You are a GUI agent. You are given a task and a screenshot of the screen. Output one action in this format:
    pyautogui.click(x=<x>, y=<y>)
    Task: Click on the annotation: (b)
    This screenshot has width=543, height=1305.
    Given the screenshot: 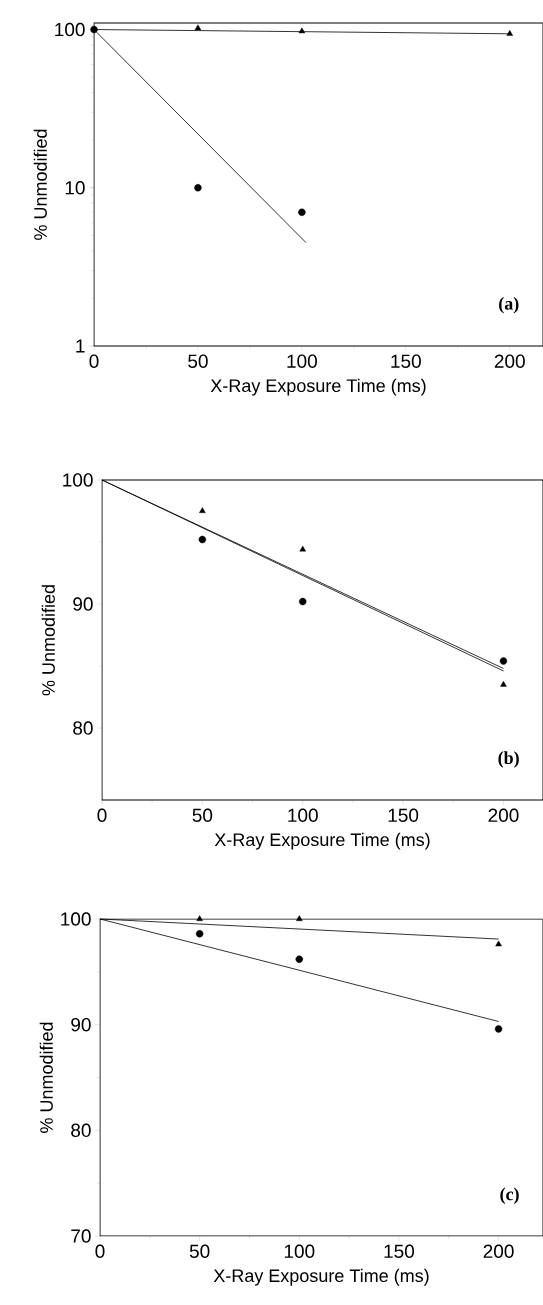 What is the action you would take?
    pyautogui.click(x=508, y=759)
    